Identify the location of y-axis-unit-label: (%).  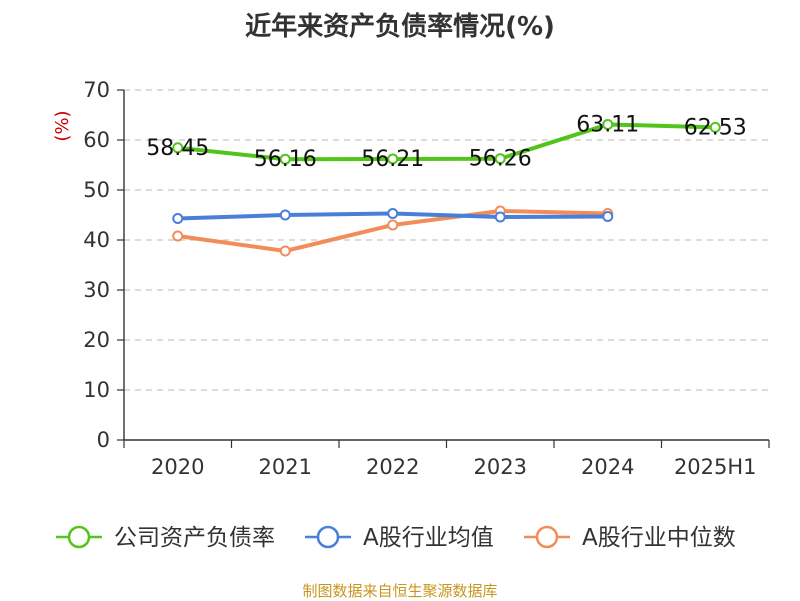
(62, 125).